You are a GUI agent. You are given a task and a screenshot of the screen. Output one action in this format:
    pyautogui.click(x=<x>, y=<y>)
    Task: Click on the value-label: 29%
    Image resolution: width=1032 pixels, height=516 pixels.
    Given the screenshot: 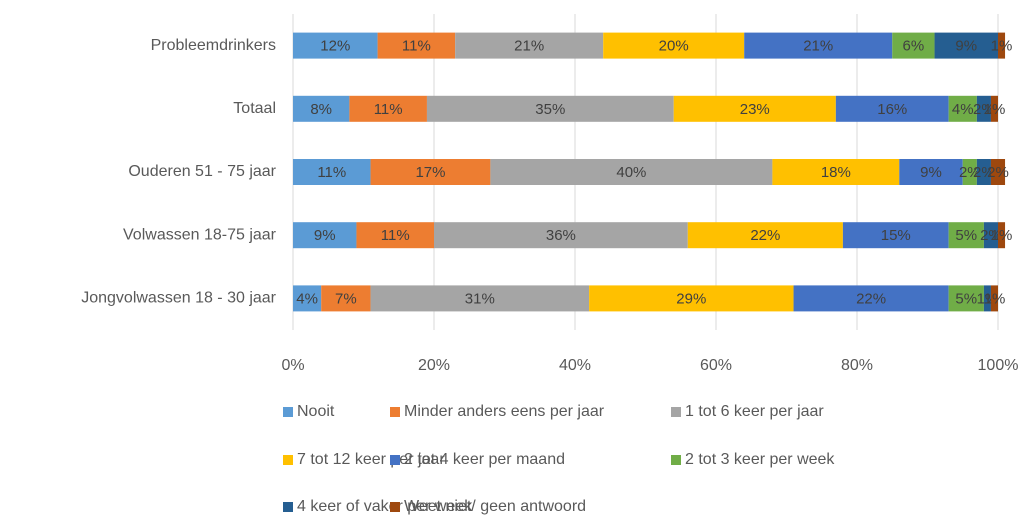 What is the action you would take?
    pyautogui.click(x=691, y=298)
    